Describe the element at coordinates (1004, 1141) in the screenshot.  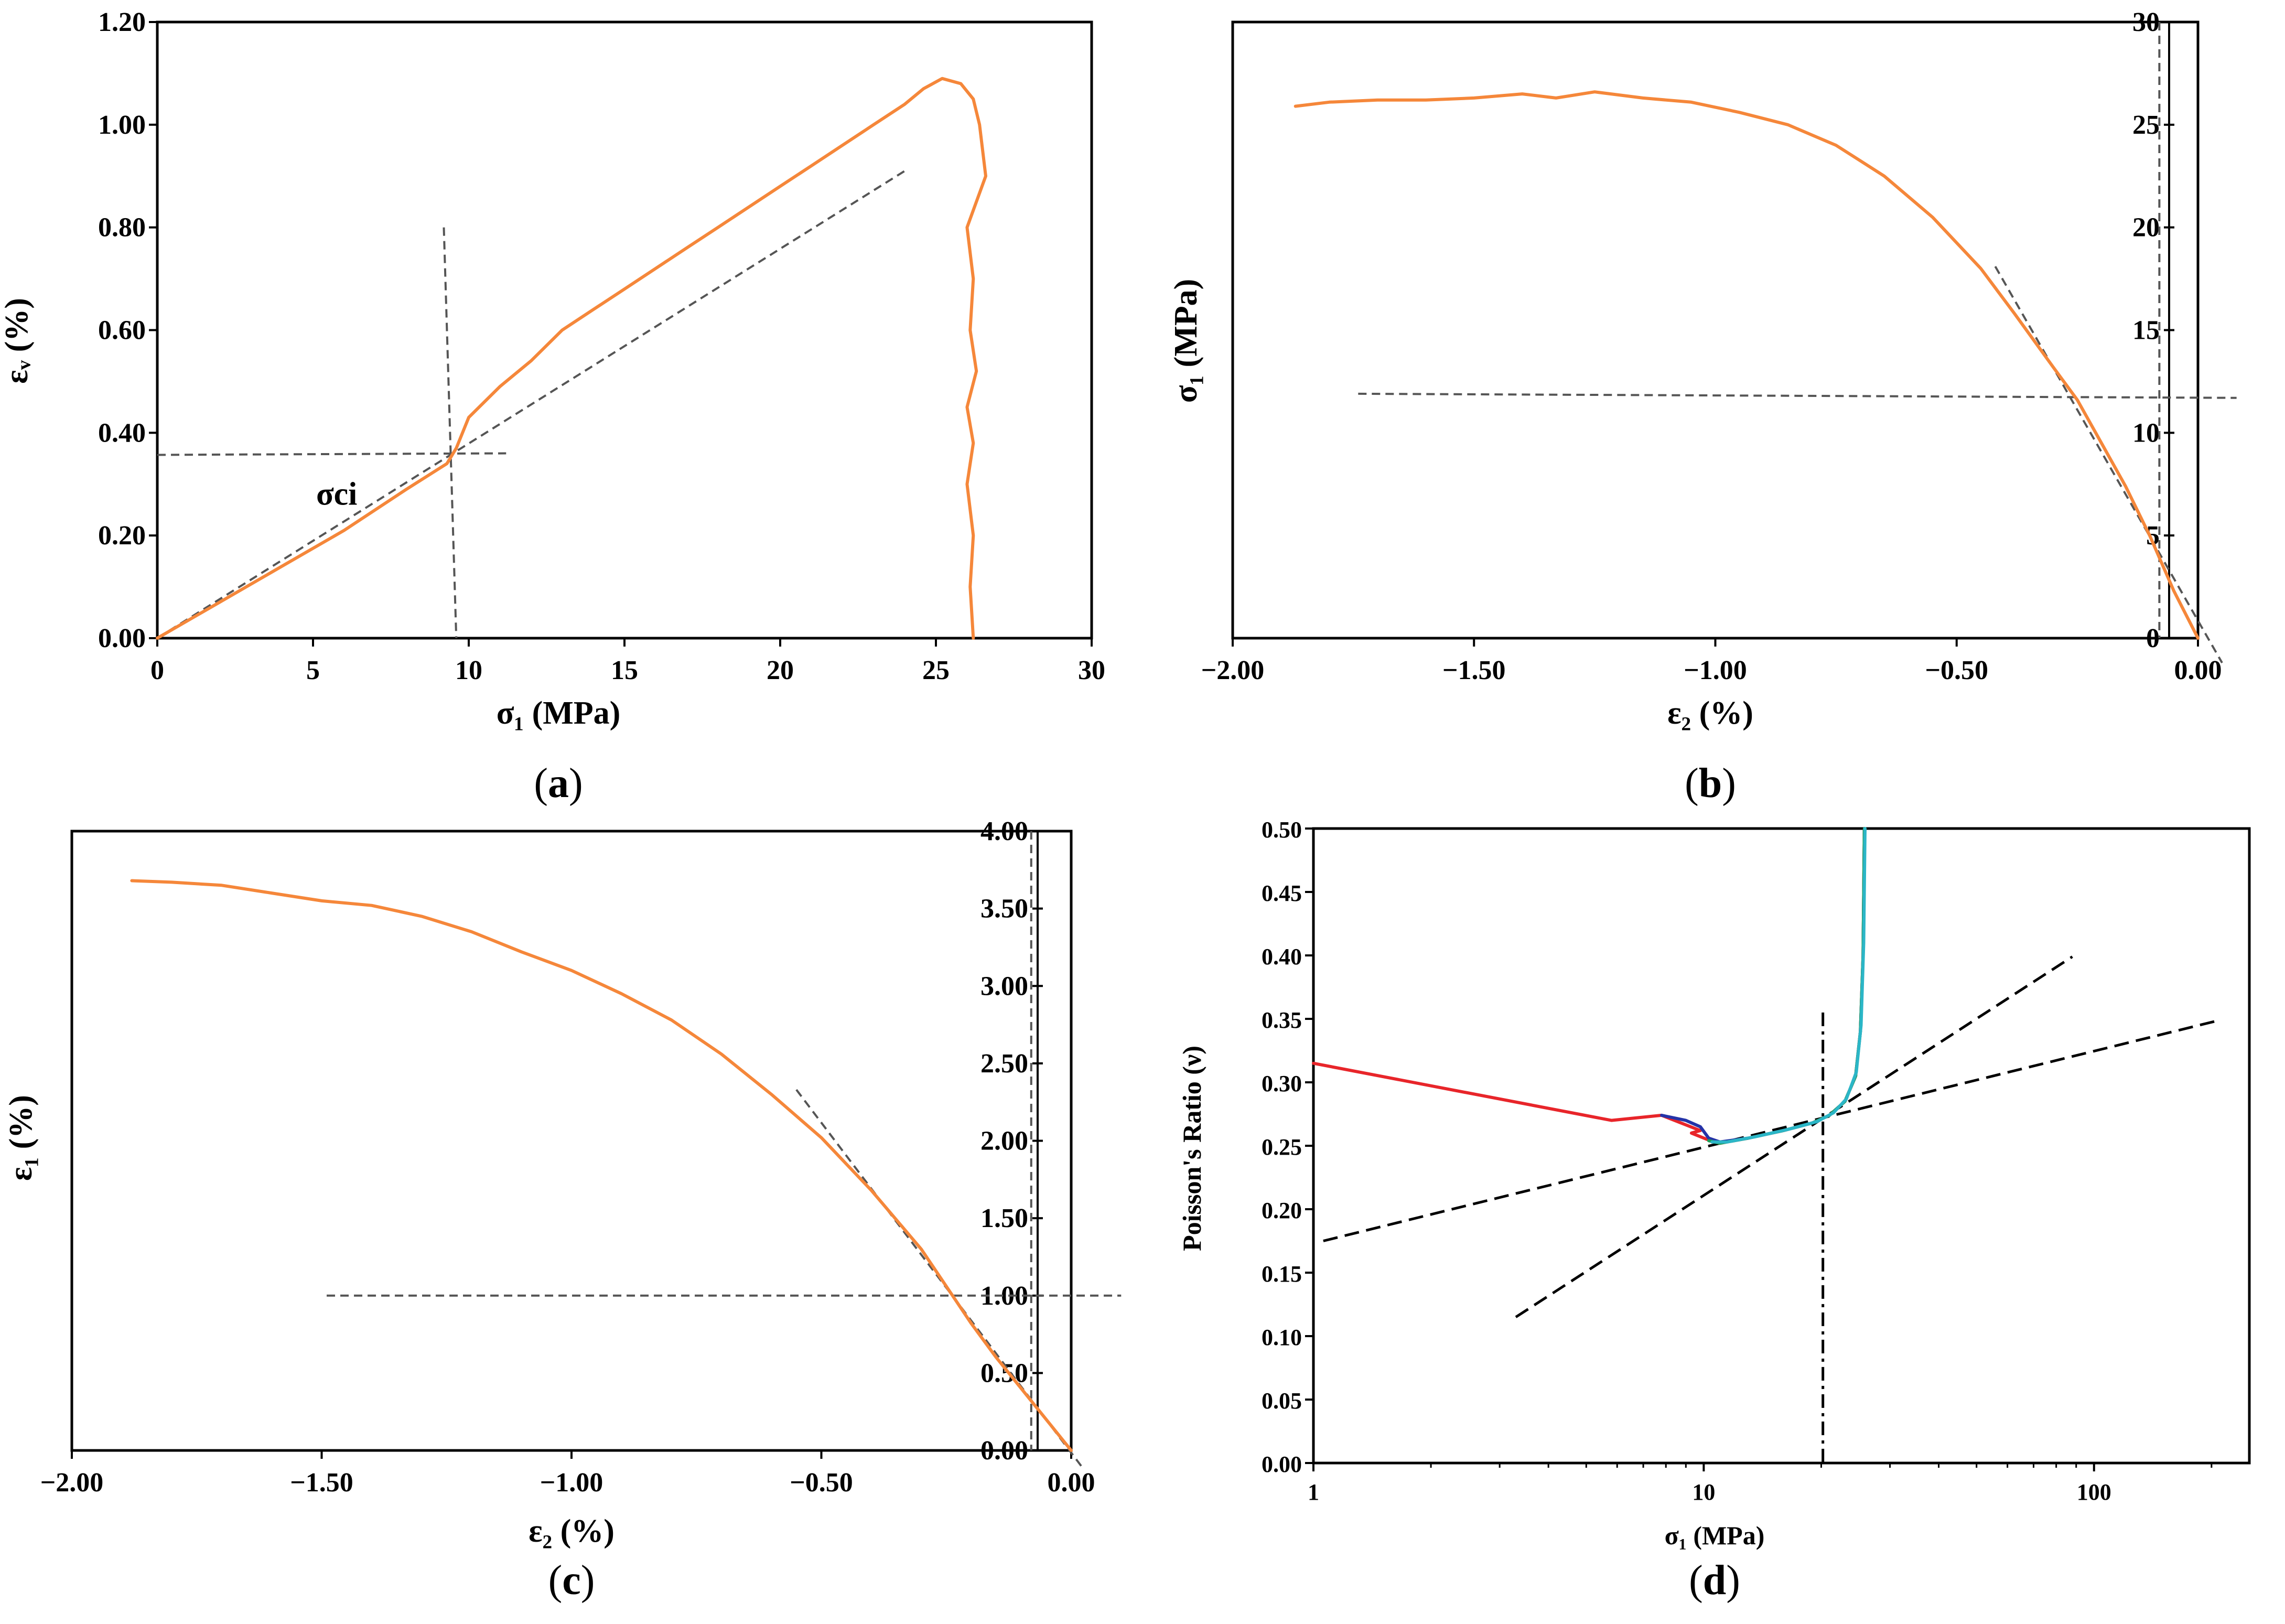
I see `y-tick-label: 2.00` at that location.